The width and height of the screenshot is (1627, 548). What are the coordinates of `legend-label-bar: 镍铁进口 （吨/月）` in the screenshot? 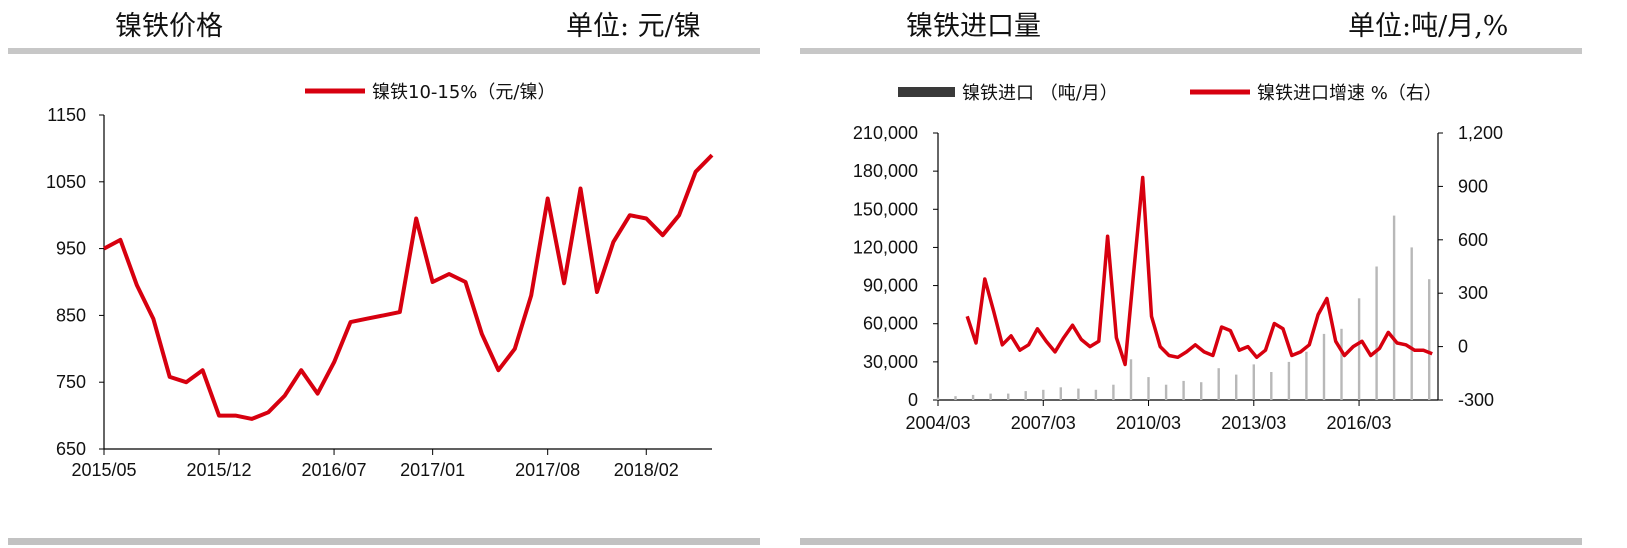 It's located at (1040, 93).